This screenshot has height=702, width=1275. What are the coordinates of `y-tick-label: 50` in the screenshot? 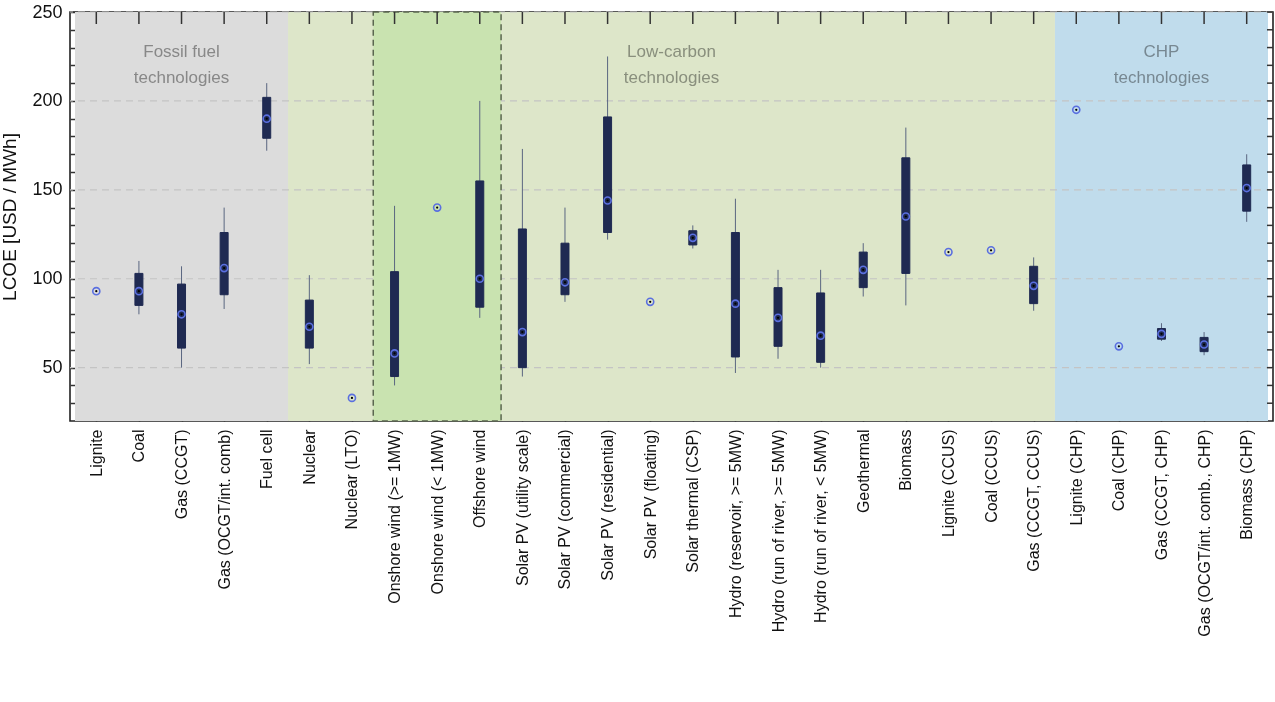 It's located at (52, 367).